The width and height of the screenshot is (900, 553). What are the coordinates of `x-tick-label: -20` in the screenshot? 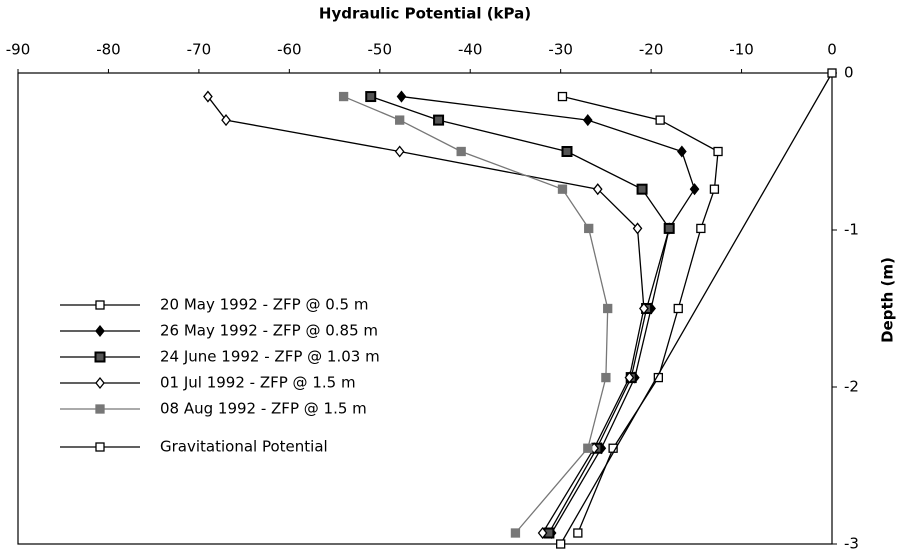 It's located at (651, 50).